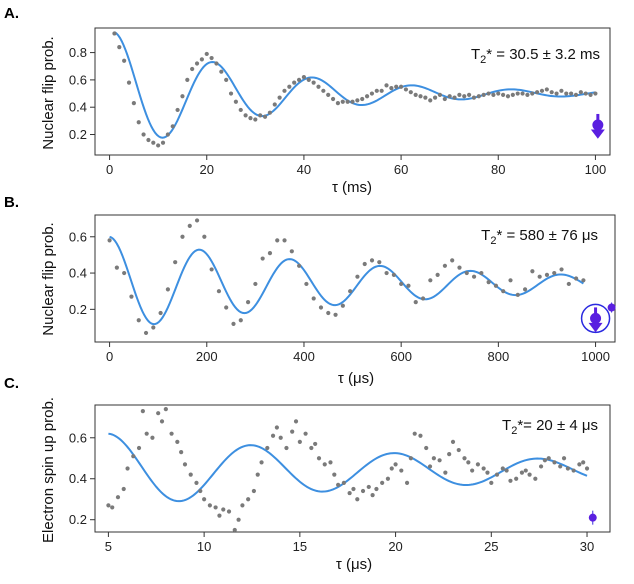 This screenshot has width=634, height=584. Describe the element at coordinates (550, 427) in the screenshot. I see `panel-c-t2-annotation: T2*= 20 ± 4 μs` at that location.